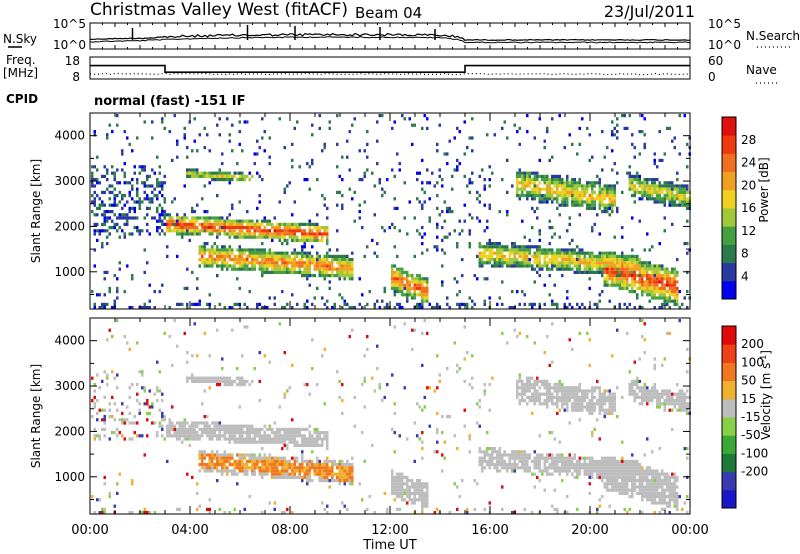 Image resolution: width=800 pixels, height=554 pixels. What do you see at coordinates (715, 61) in the screenshot?
I see `nave-tick-top: 60` at bounding box center [715, 61].